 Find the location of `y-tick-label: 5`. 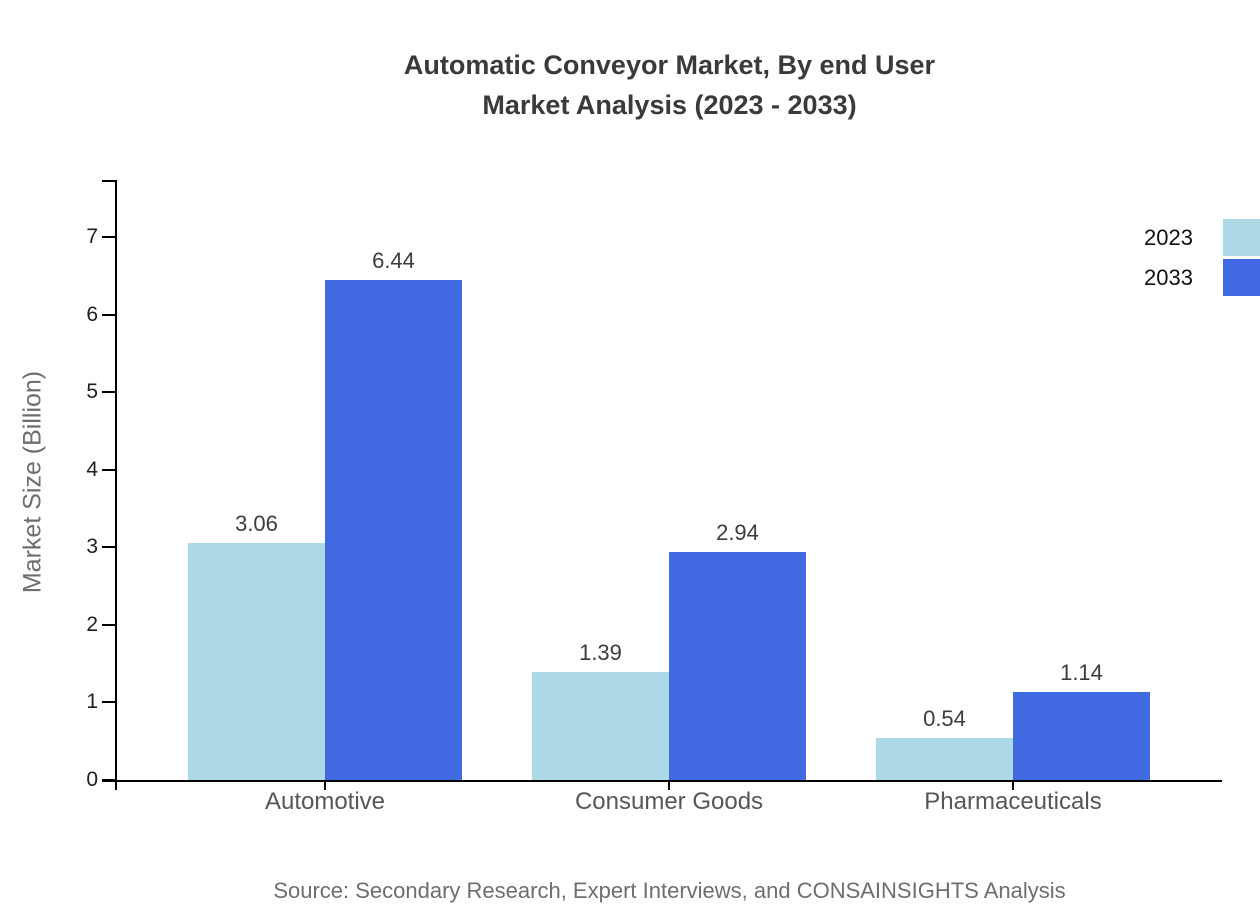

y-tick-label: 5 is located at coordinates (92, 392).